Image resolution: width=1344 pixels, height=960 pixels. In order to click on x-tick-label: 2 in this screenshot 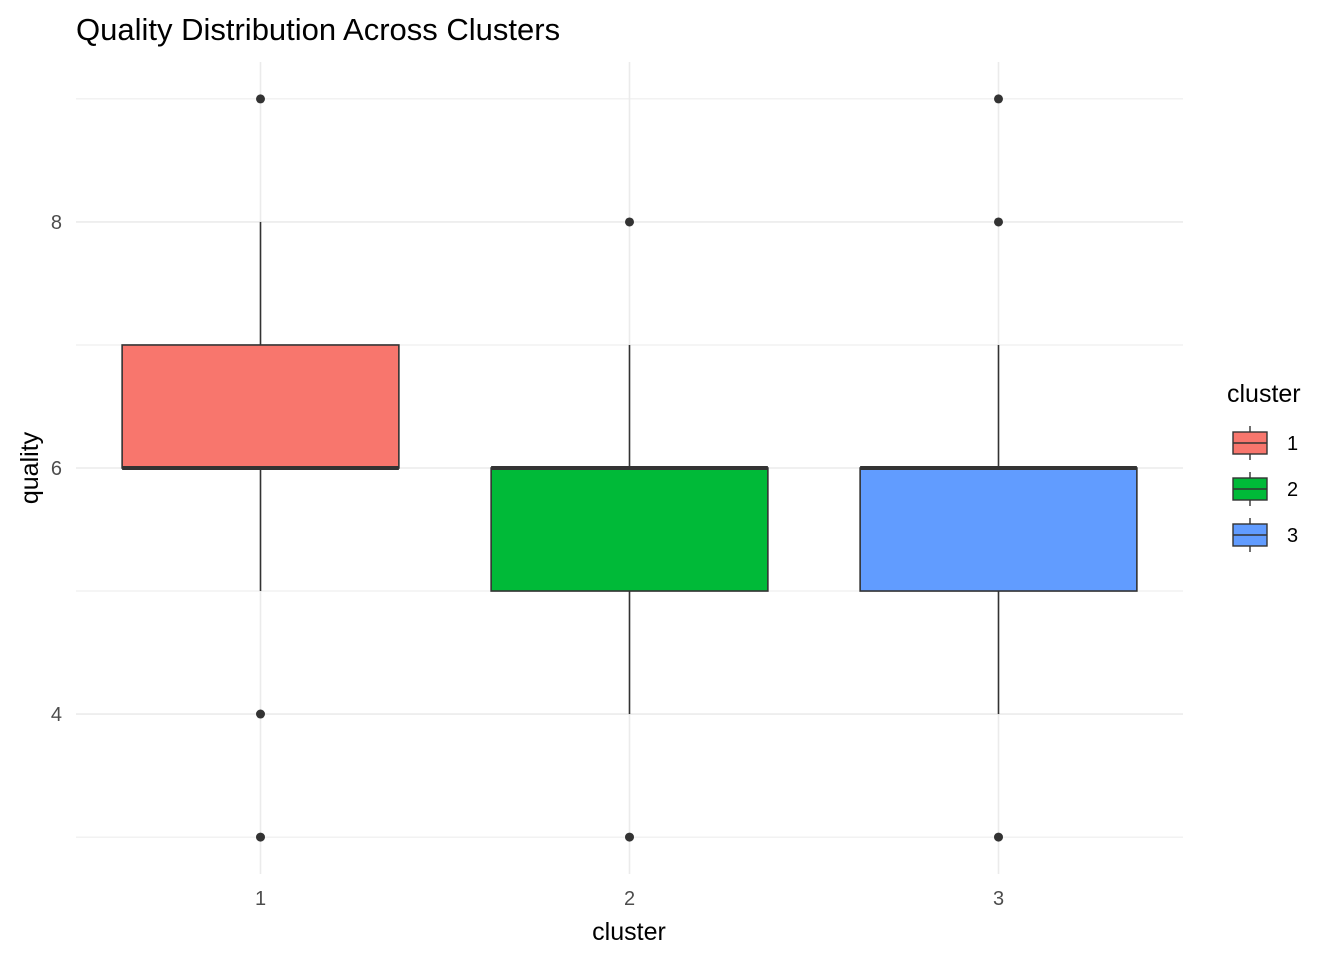, I will do `click(629, 899)`.